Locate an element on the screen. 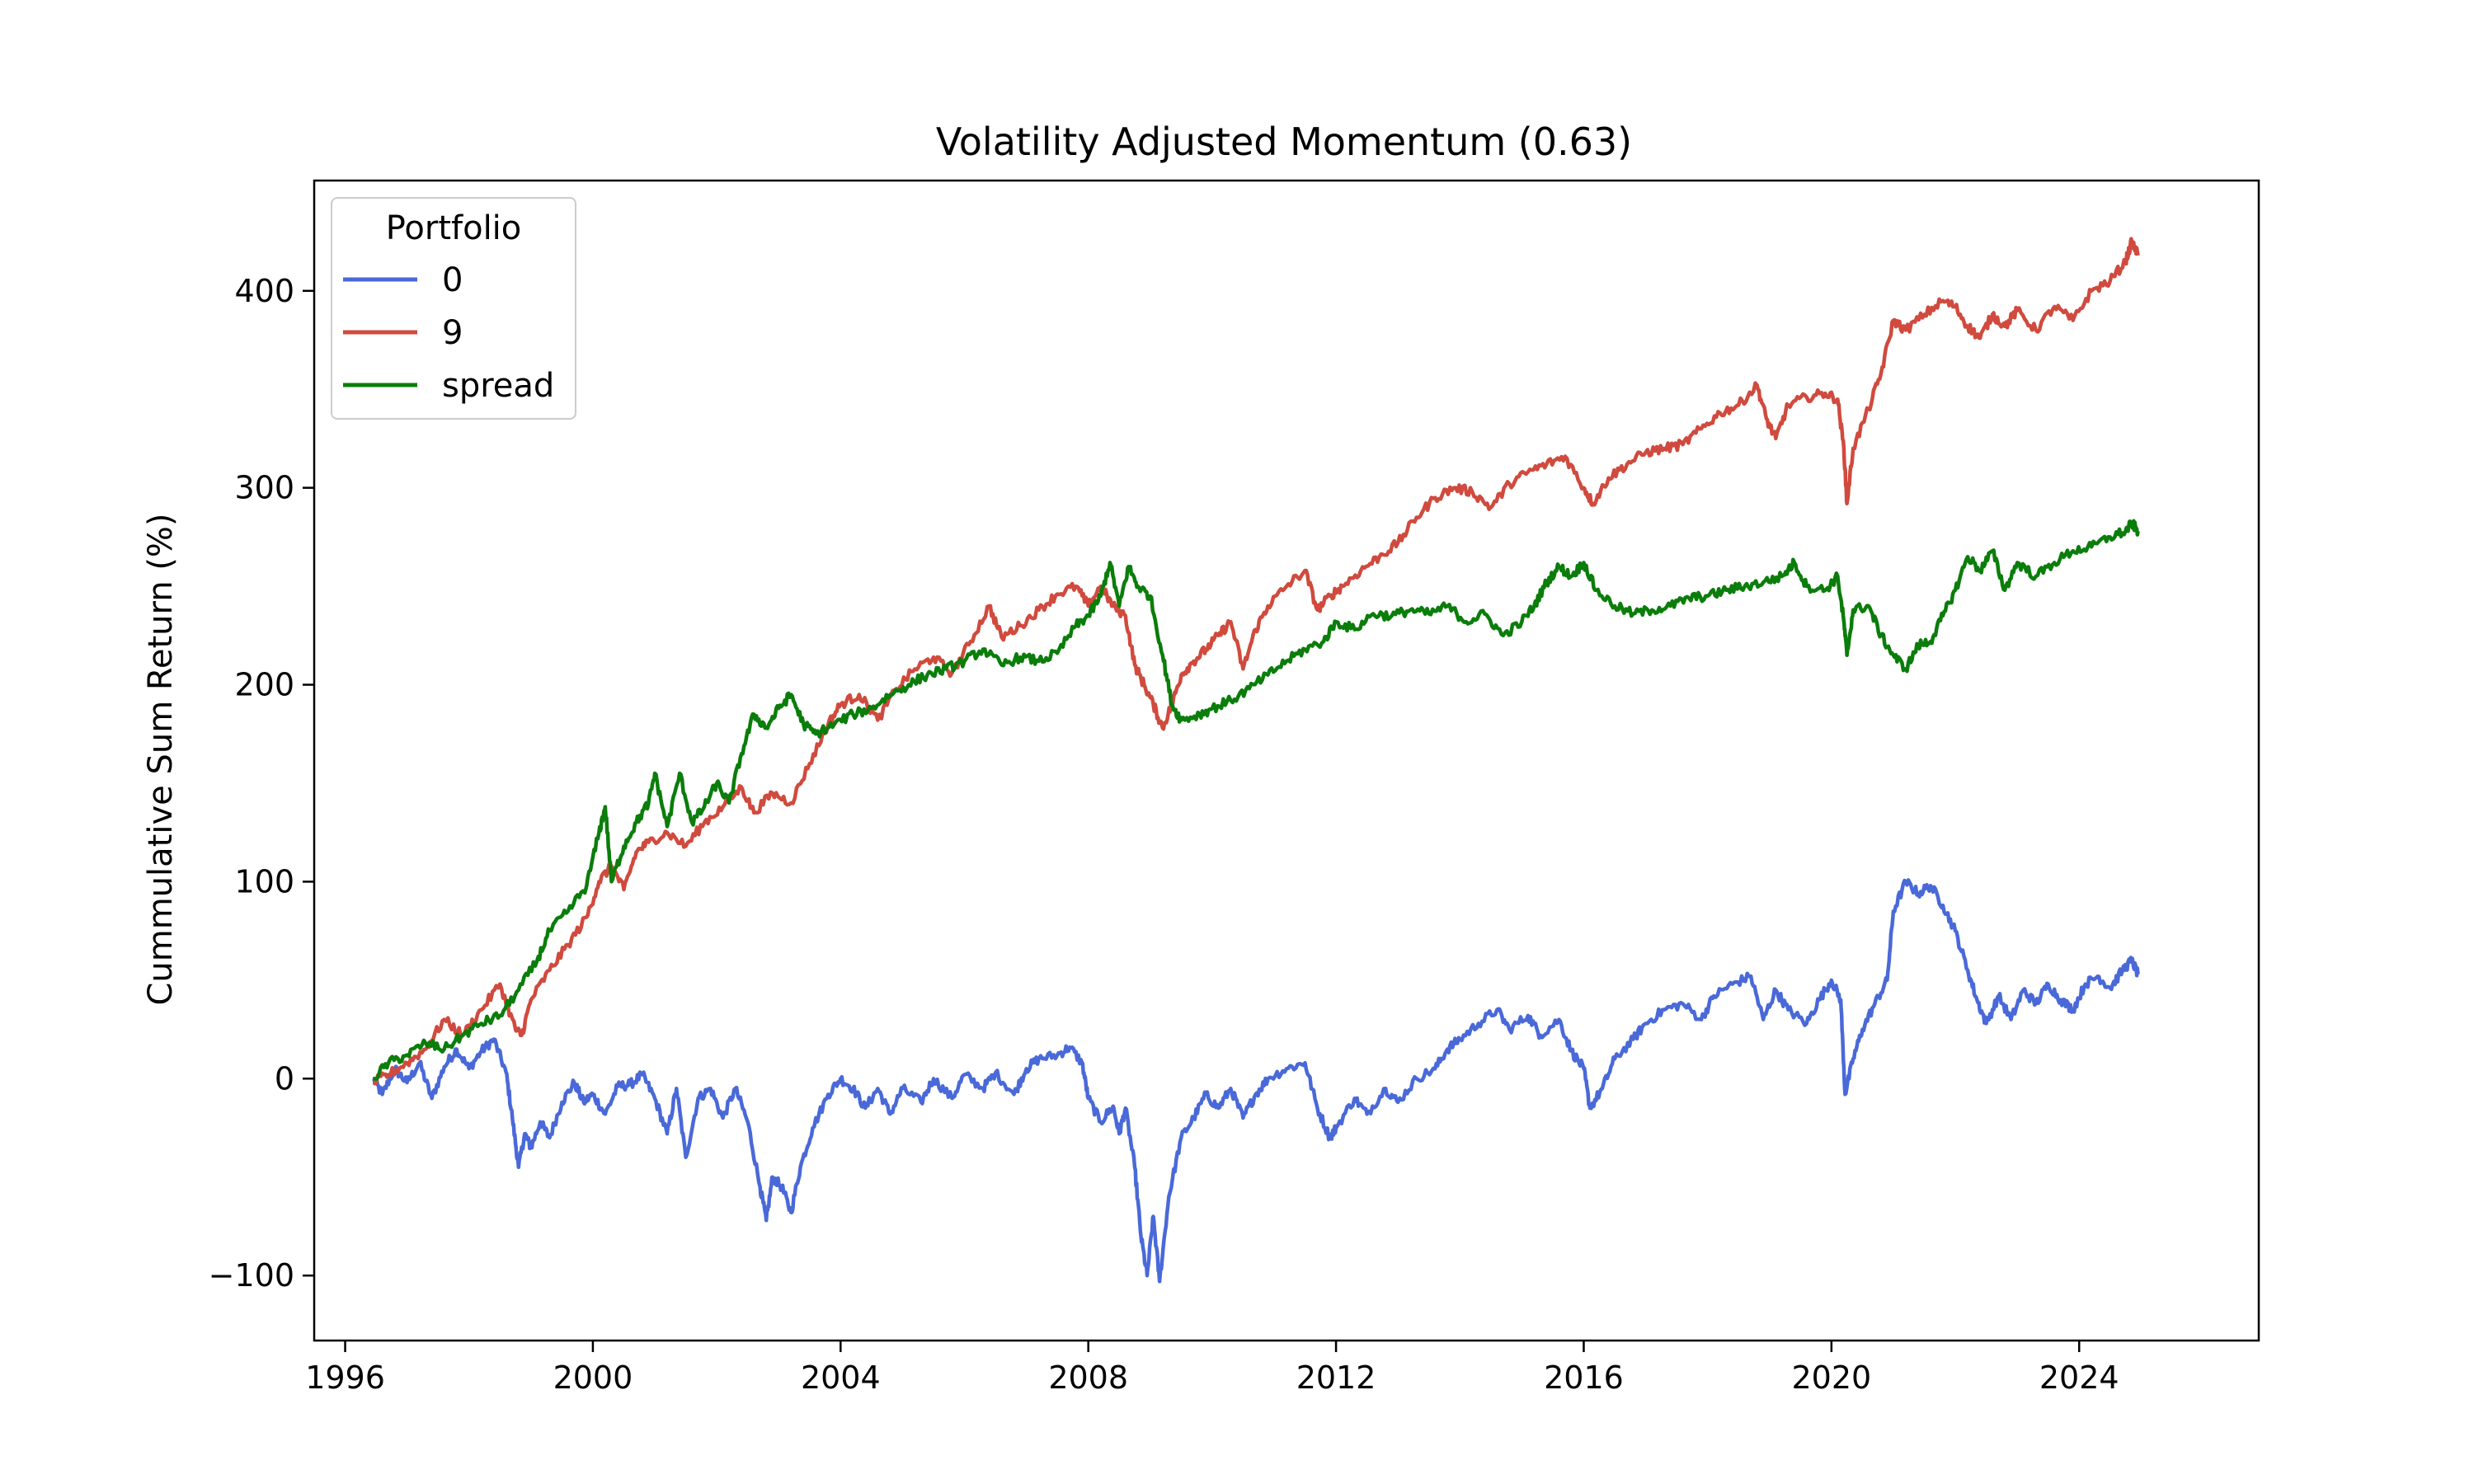 This screenshot has width=2474, height=1484. x-tick-label: 2008 is located at coordinates (1088, 1378).